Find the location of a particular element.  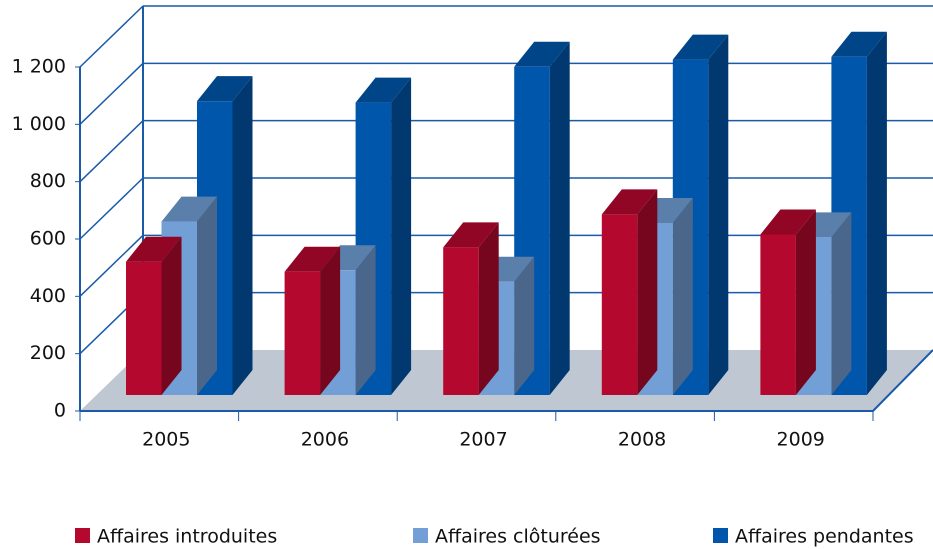

y-tick-label: 1 000 is located at coordinates (39, 124).